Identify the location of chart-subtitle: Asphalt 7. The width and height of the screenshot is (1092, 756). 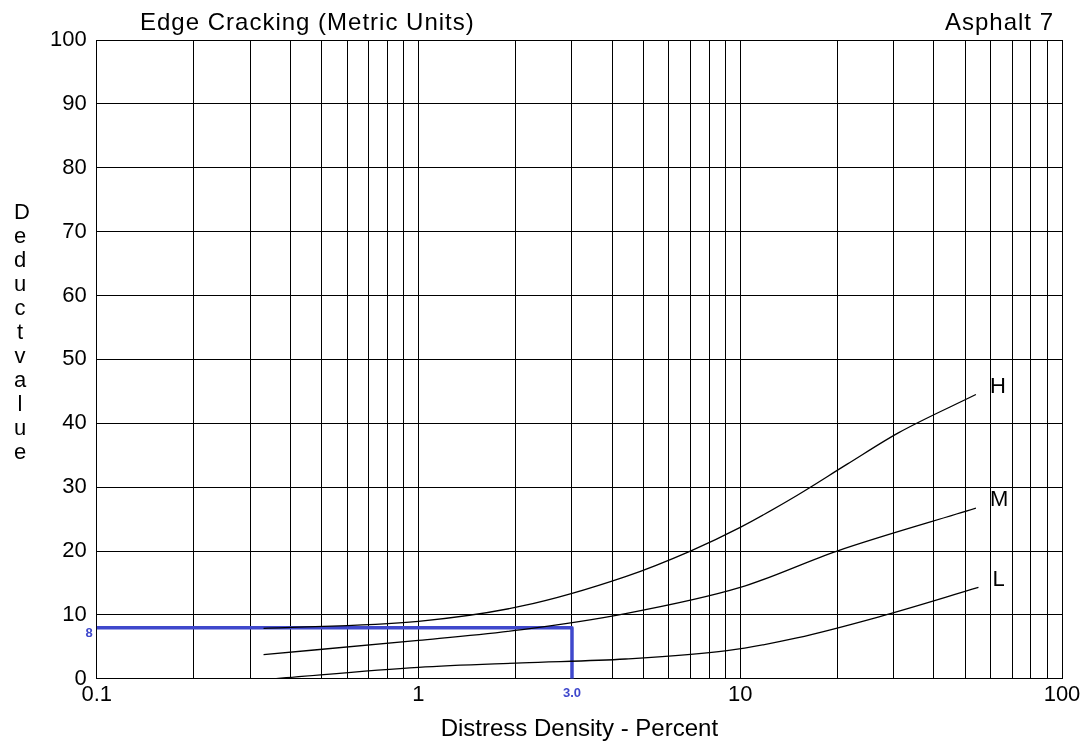
(999, 22).